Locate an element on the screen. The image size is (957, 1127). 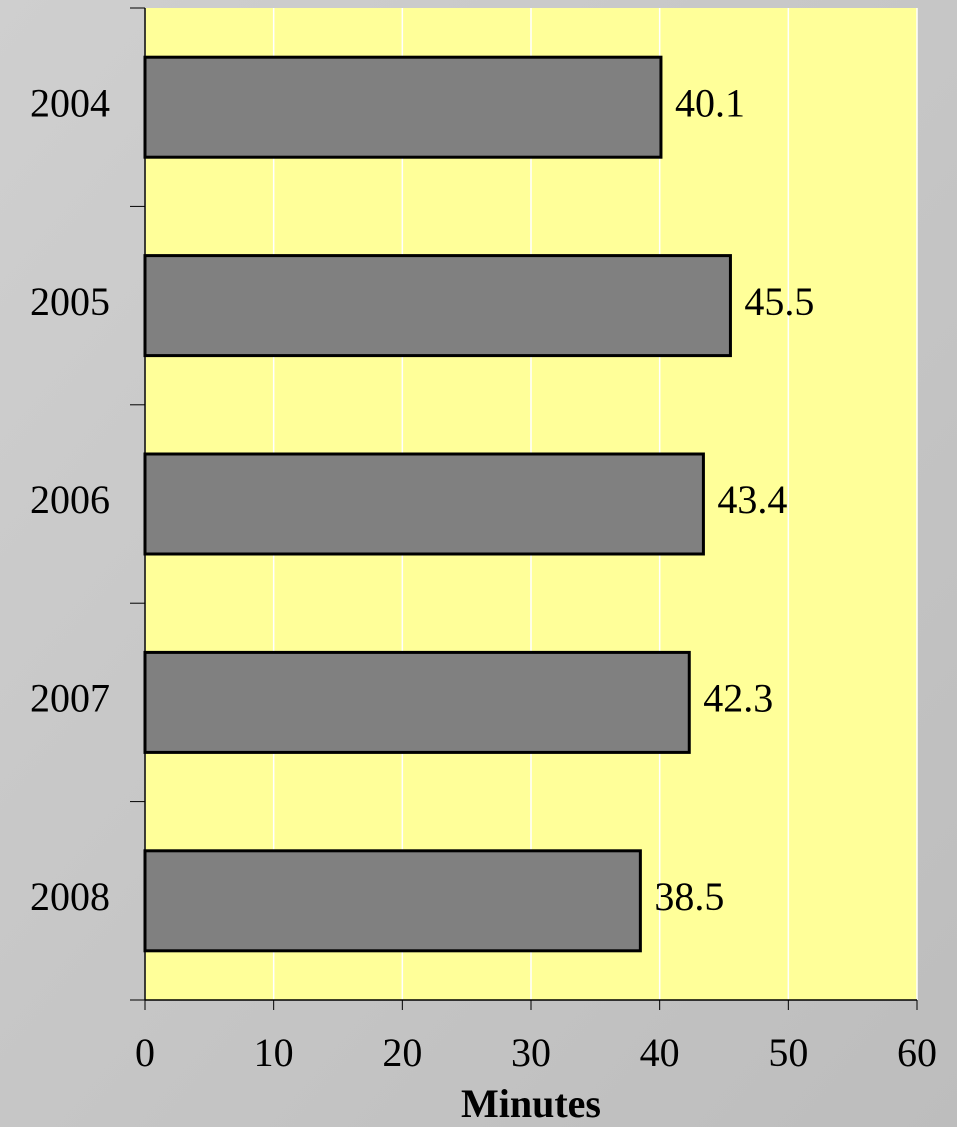
data-label: 40.1 is located at coordinates (710, 102).